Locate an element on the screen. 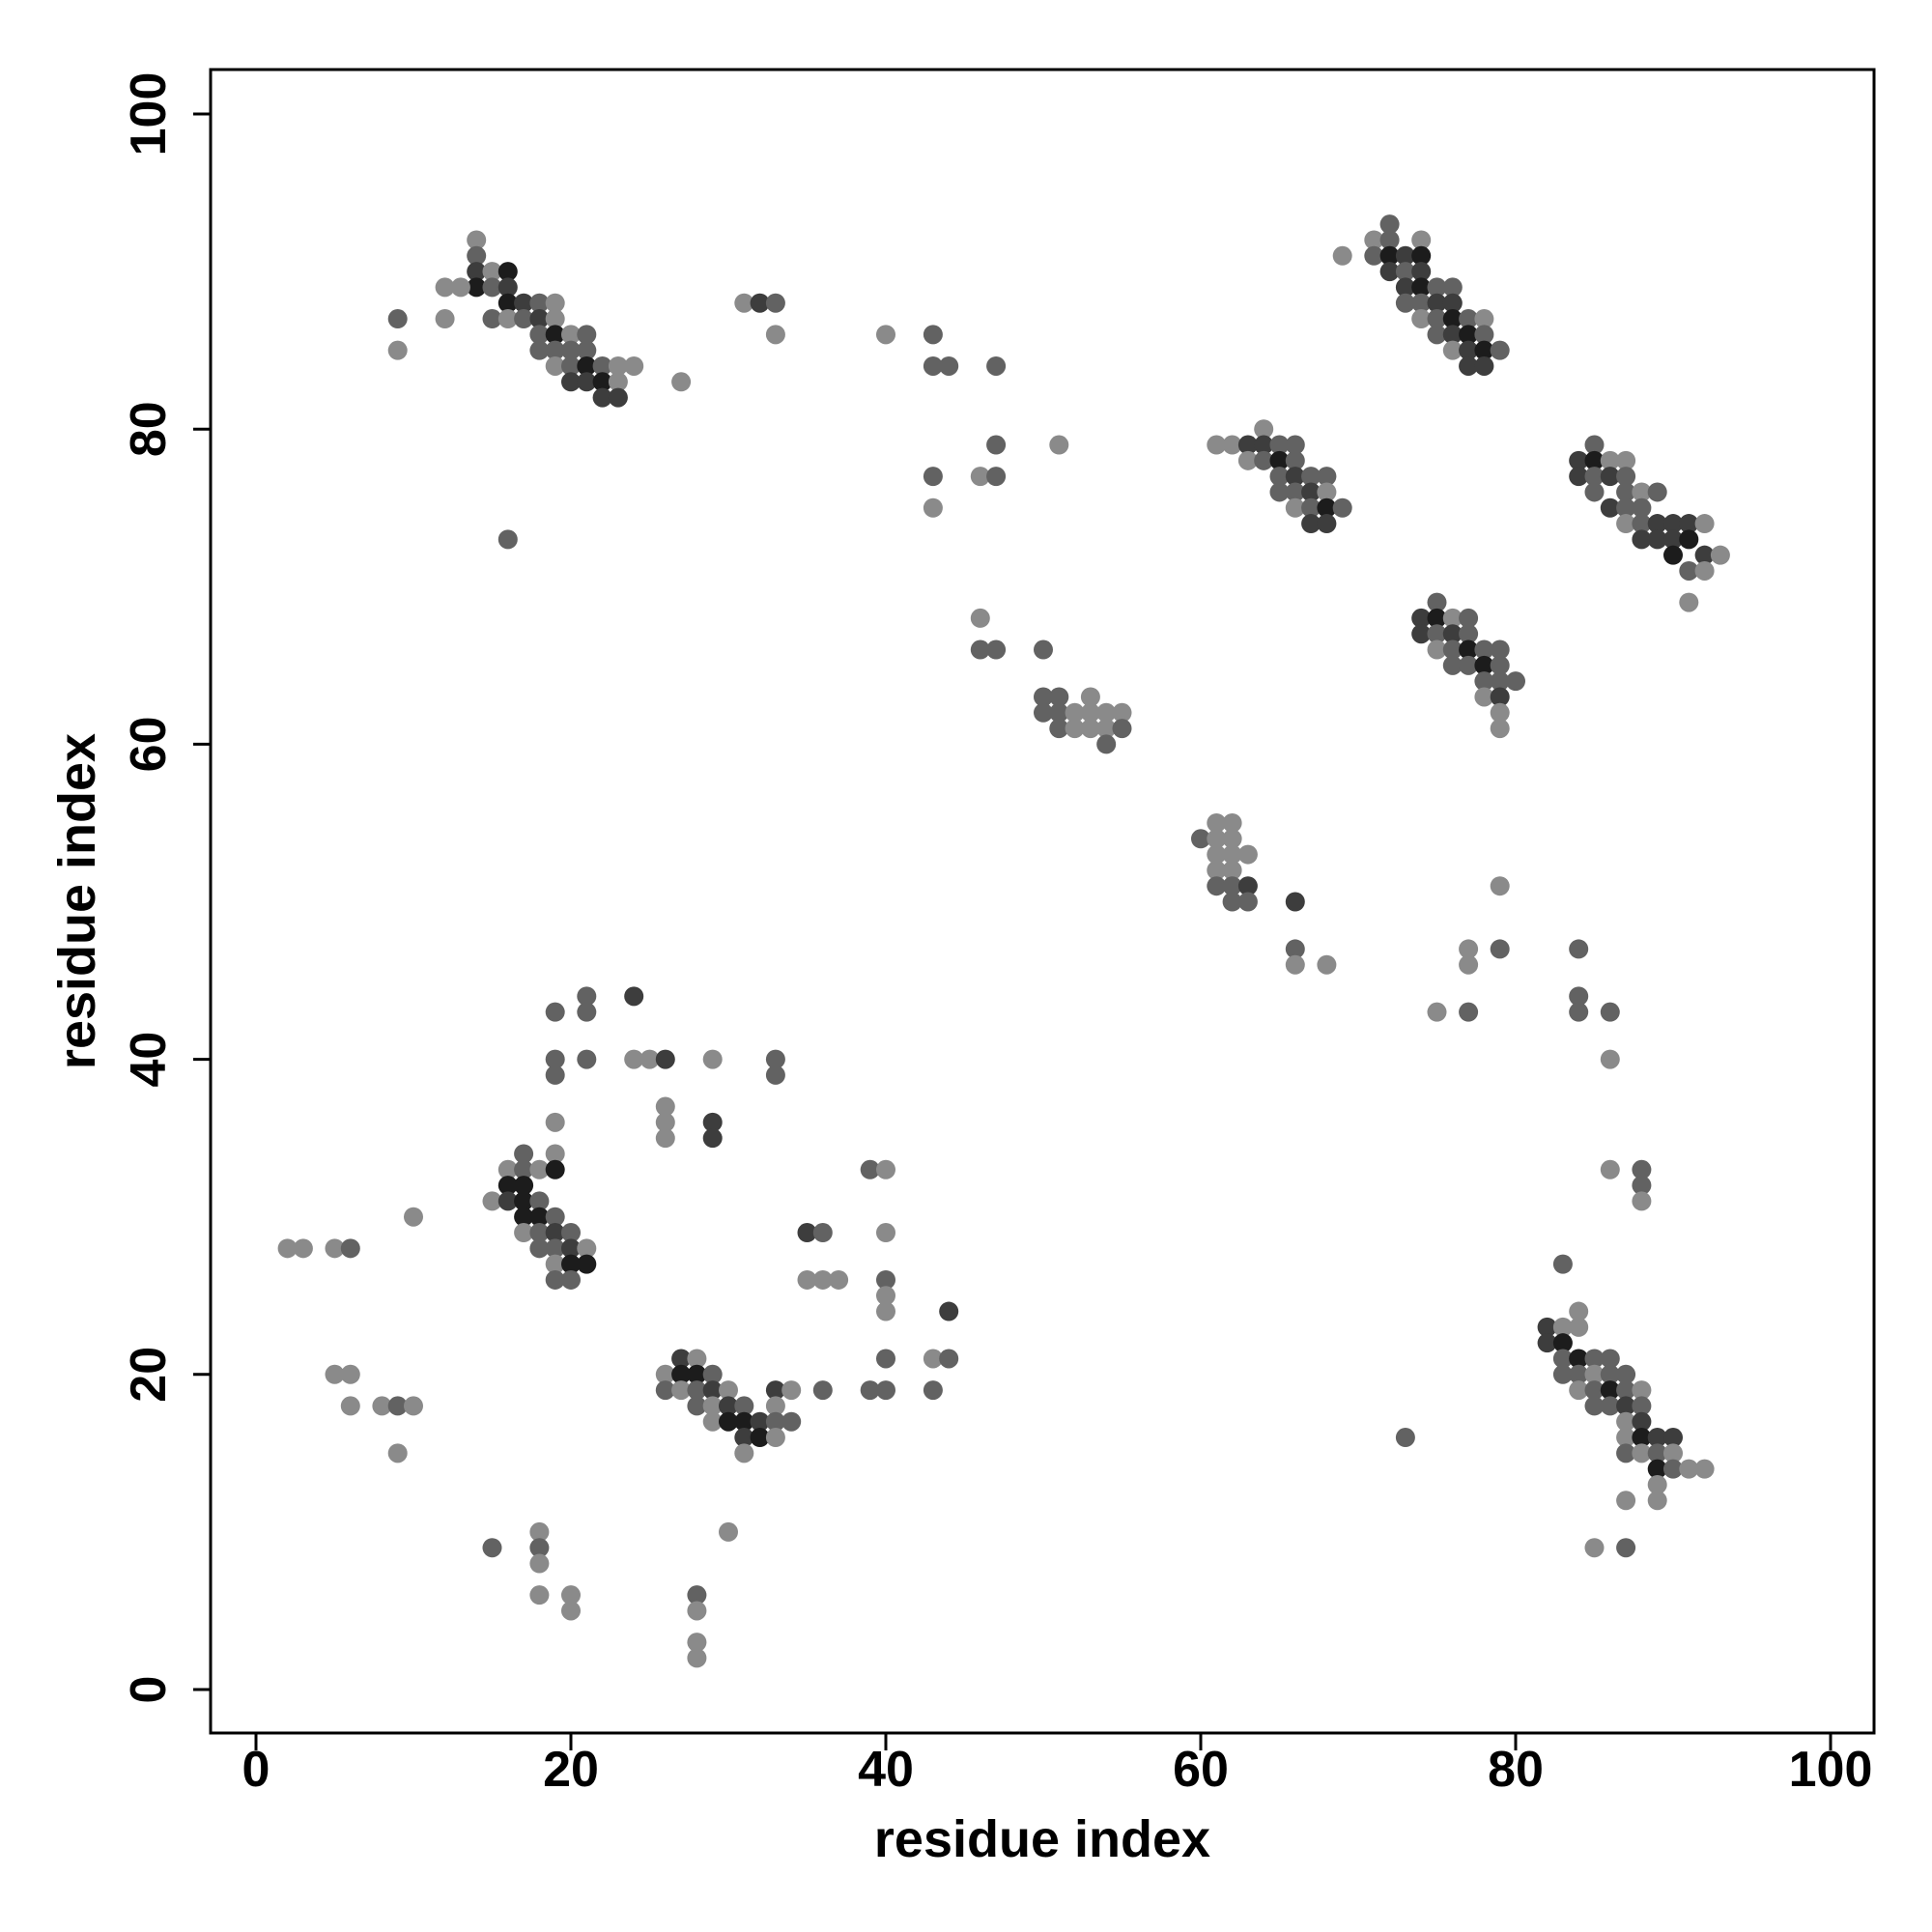 This screenshot has height=1932, width=1932. y-tick-label: 0 is located at coordinates (149, 1690).